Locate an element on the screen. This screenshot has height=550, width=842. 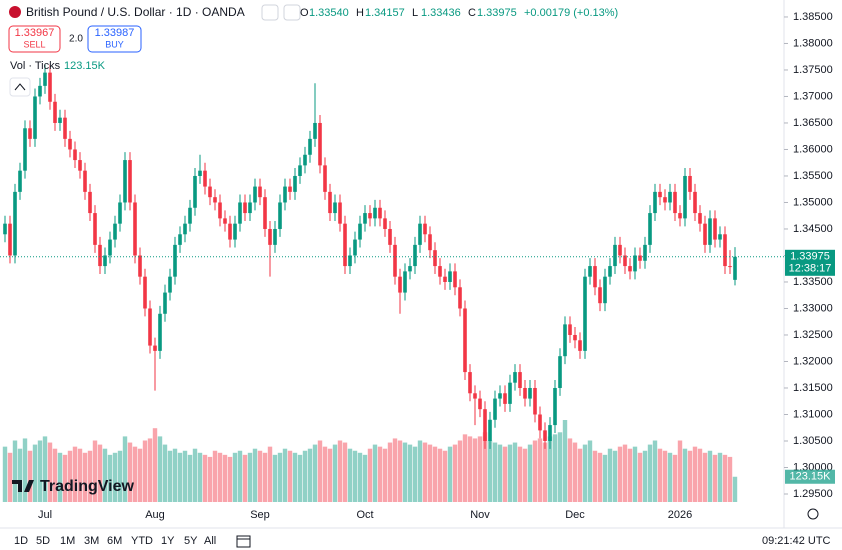
x-tick-label: Oct is located at coordinates (364, 515).